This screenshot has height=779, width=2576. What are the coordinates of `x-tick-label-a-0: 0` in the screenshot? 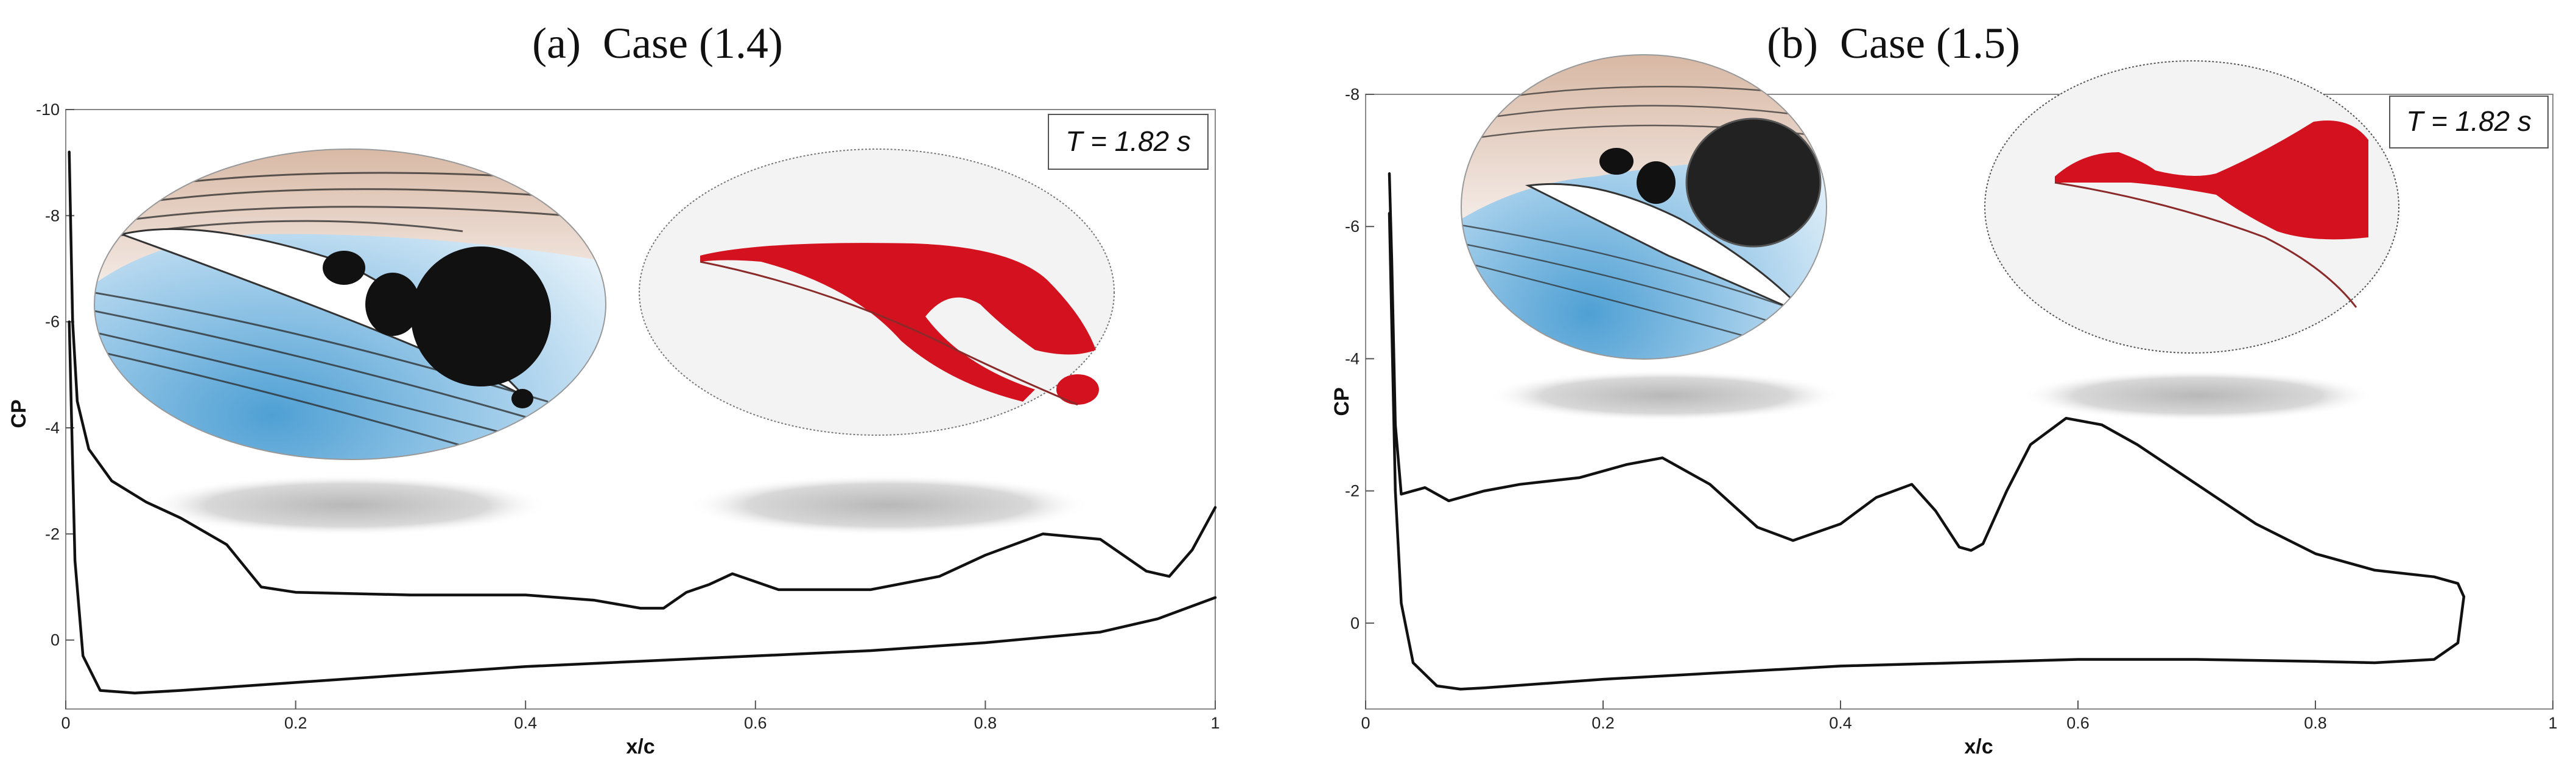 It's located at (65, 723).